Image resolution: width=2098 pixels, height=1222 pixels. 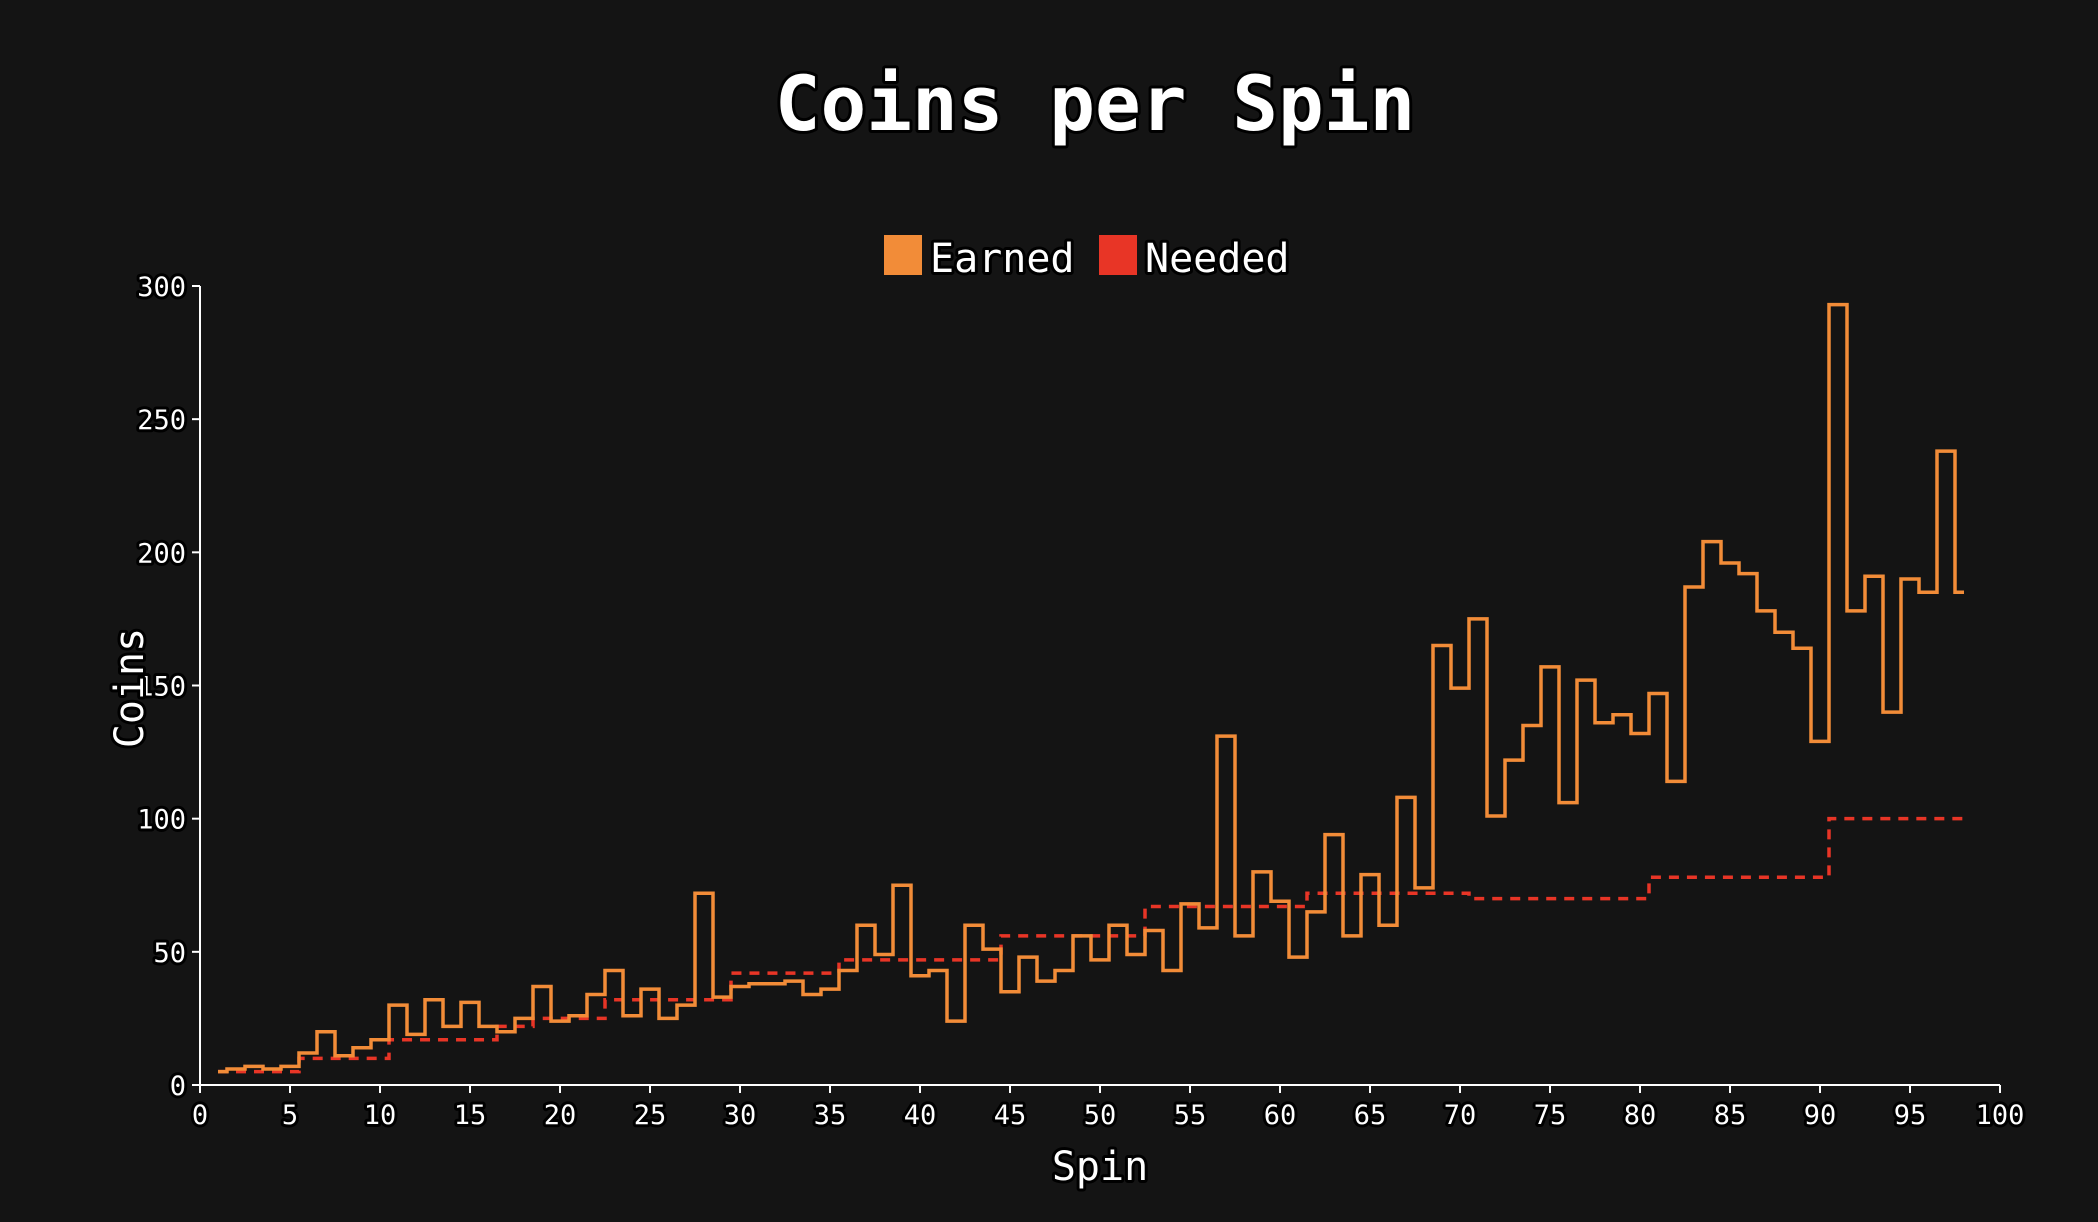 I want to click on x-tick-label: 35, so click(x=830, y=1115).